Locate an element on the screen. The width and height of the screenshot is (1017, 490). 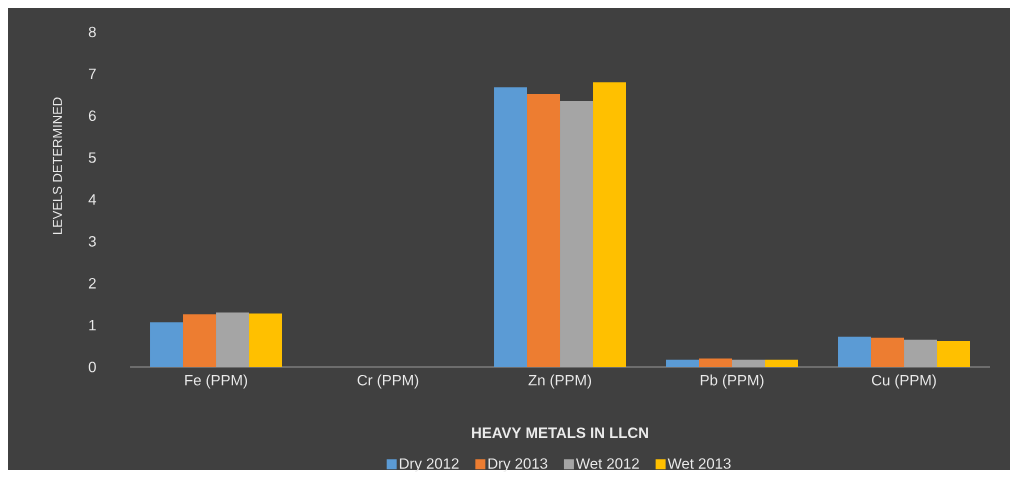
x-tick-label: Fe (PPM) is located at coordinates (216, 381).